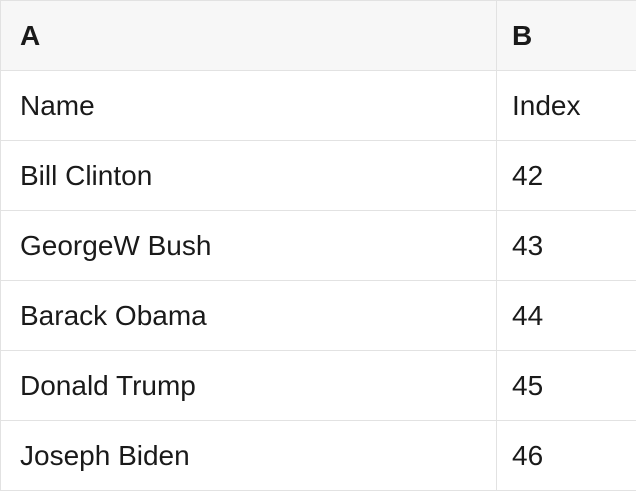  What do you see at coordinates (566, 315) in the screenshot?
I see `cell-index: 44` at bounding box center [566, 315].